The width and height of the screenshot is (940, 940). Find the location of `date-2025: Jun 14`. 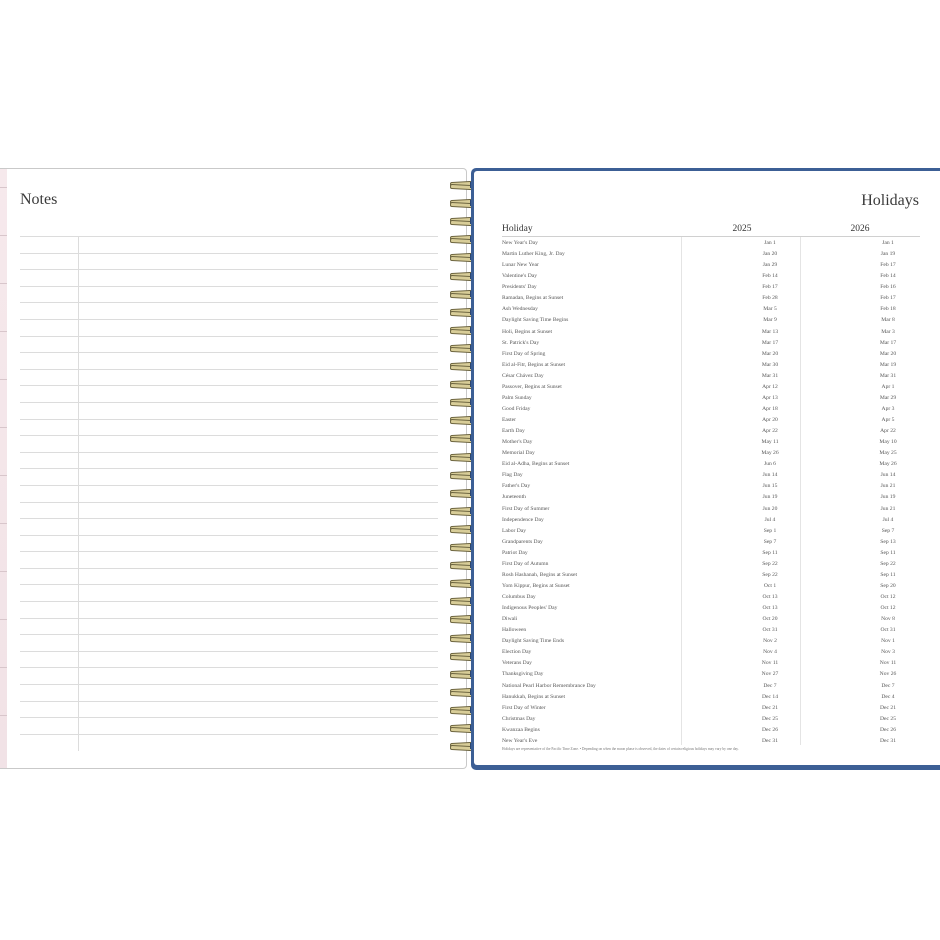

date-2025: Jun 14 is located at coordinates (770, 475).